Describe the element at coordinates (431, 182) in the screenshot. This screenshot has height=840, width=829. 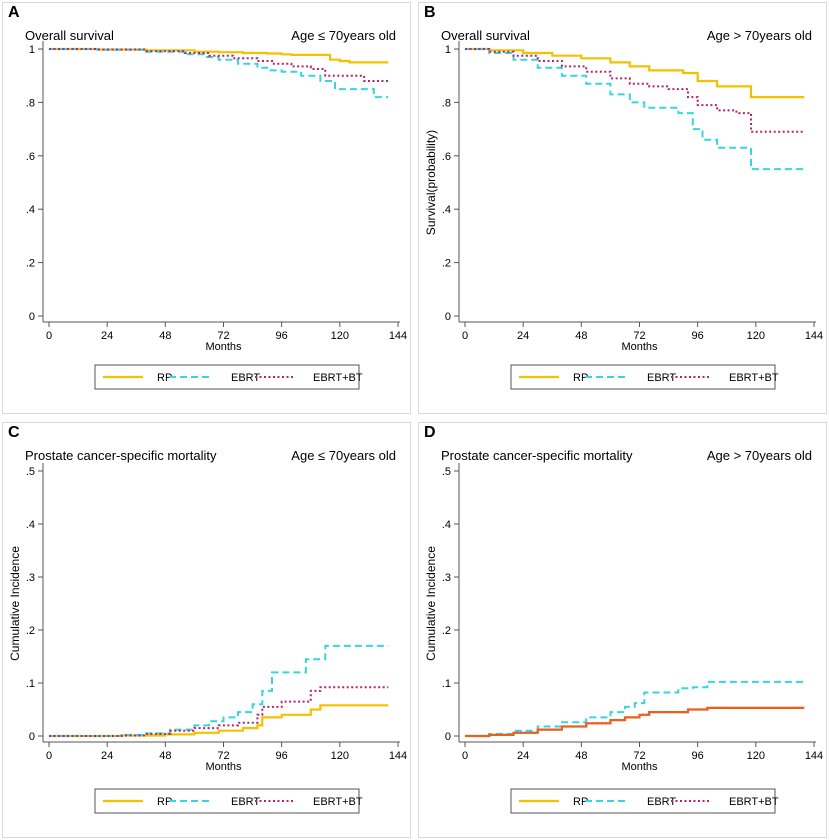
I see `y-axis-label: Survival(probability)` at that location.